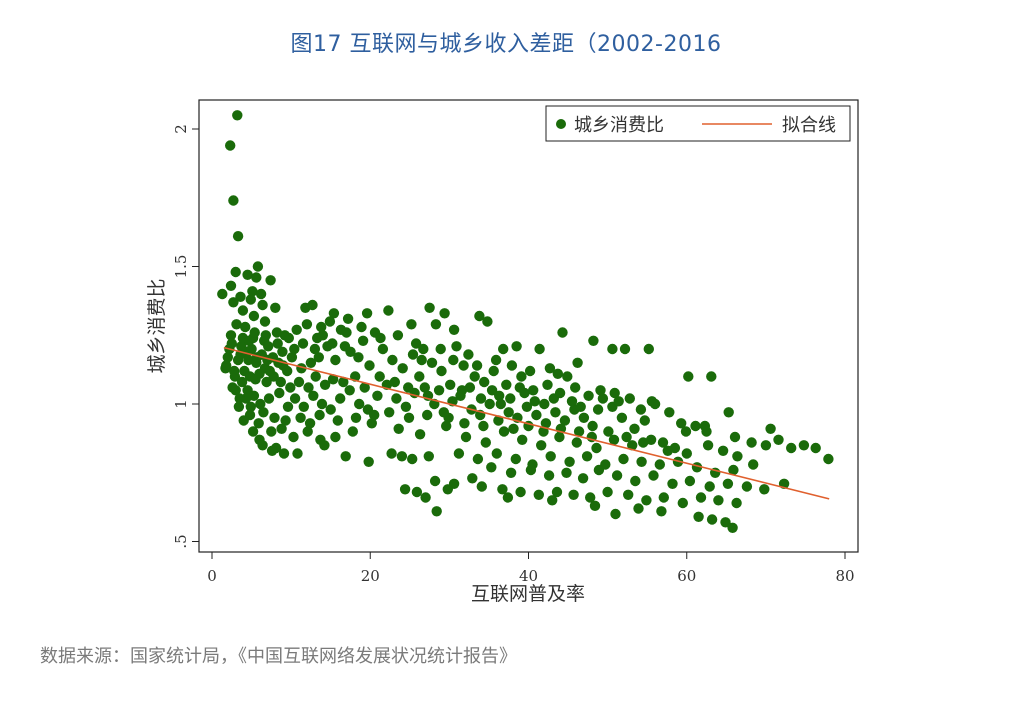 This screenshot has height=701, width=1012. What do you see at coordinates (157, 325) in the screenshot?
I see `y-axis-label: 城乡消费比` at bounding box center [157, 325].